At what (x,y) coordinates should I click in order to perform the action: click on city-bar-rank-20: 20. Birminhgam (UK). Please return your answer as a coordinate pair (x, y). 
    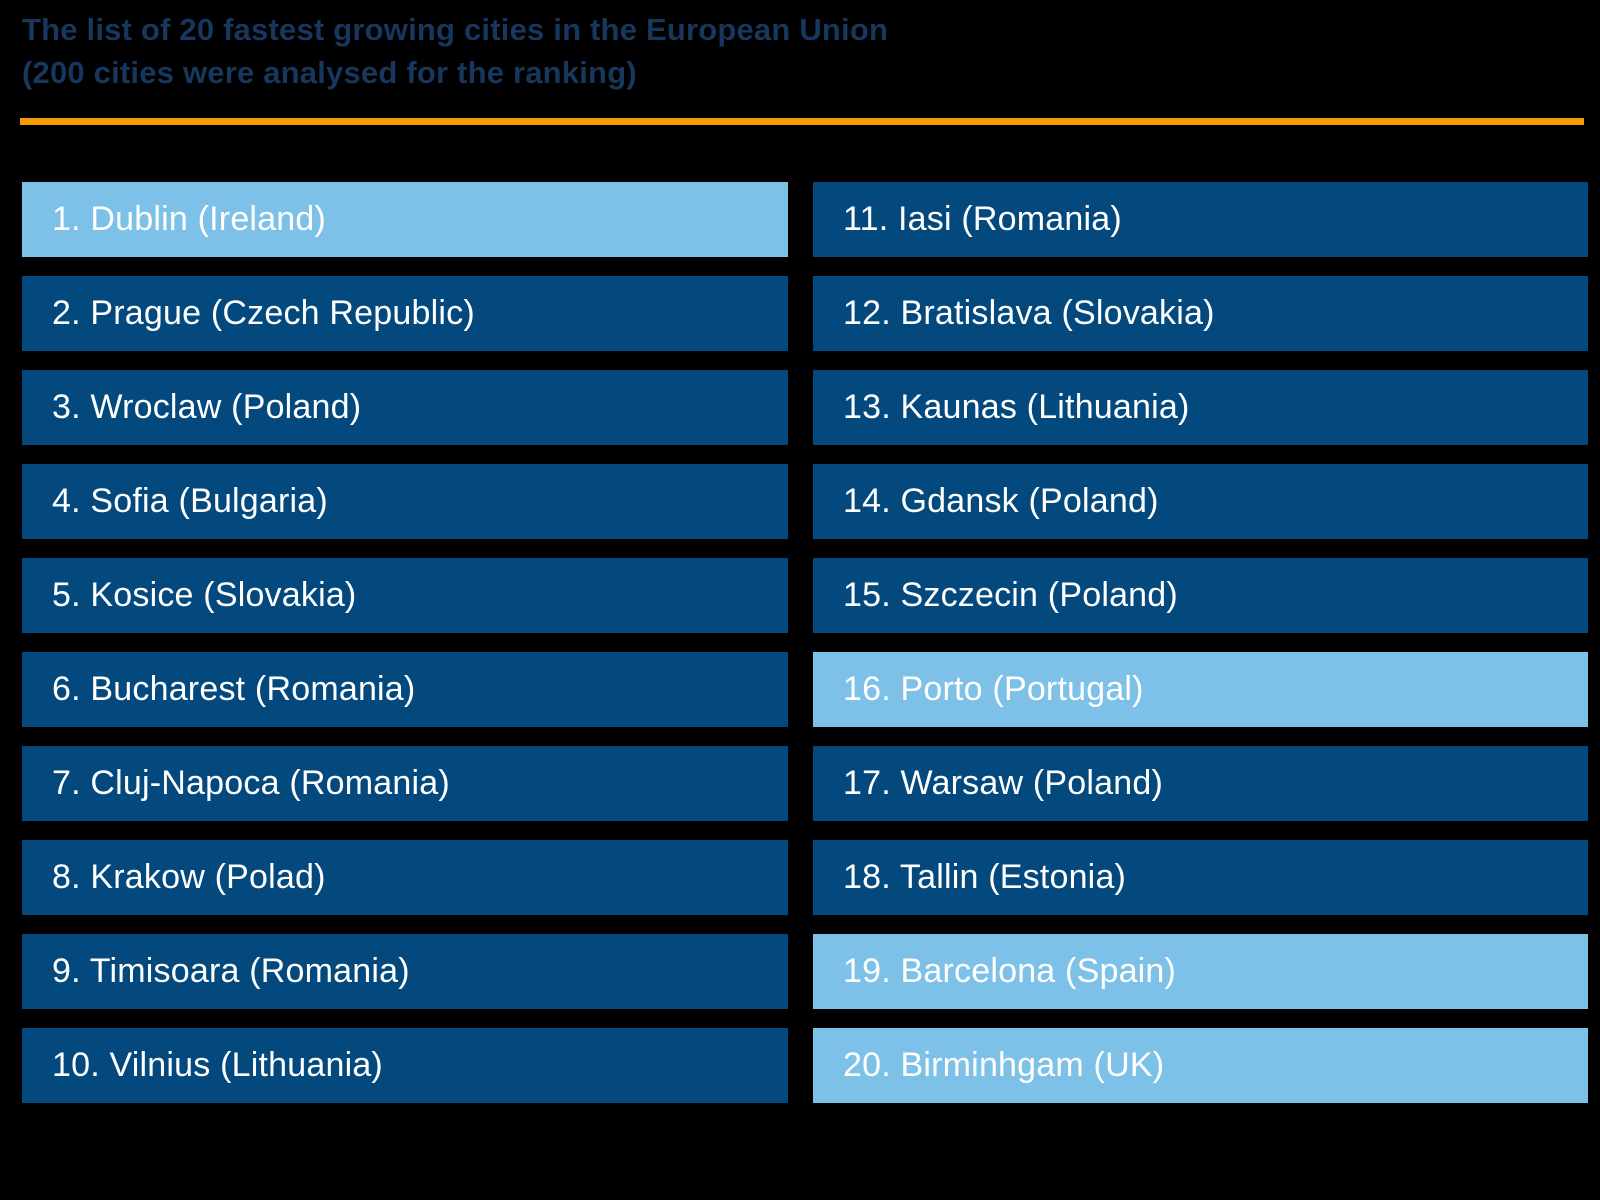
    Looking at the image, I should click on (1200, 1065).